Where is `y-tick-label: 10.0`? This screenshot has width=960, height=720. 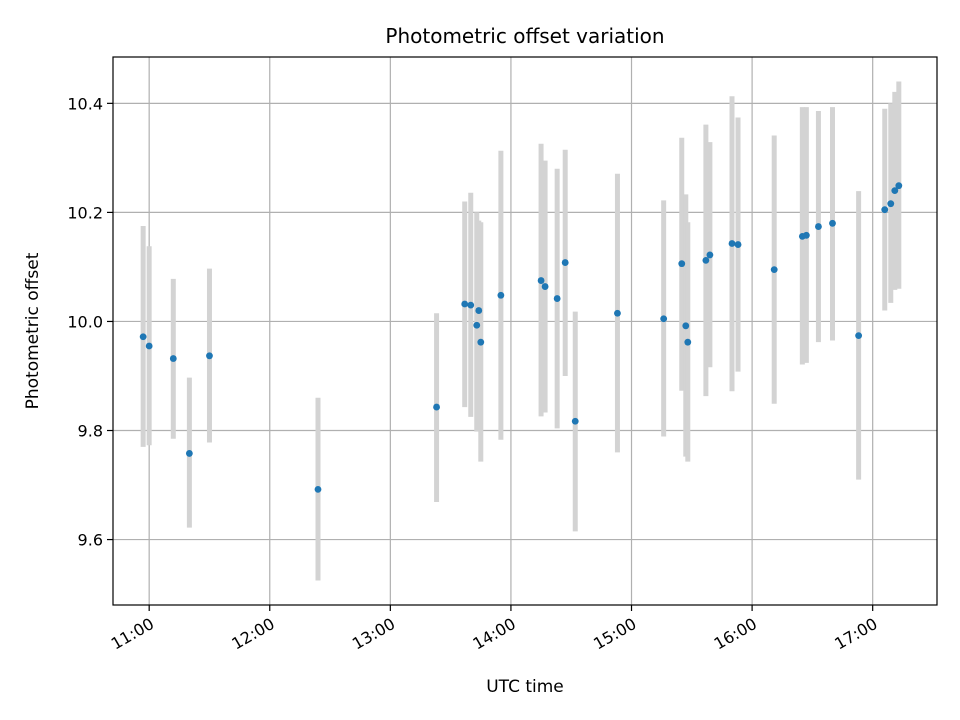
y-tick-label: 10.0 is located at coordinates (85, 321).